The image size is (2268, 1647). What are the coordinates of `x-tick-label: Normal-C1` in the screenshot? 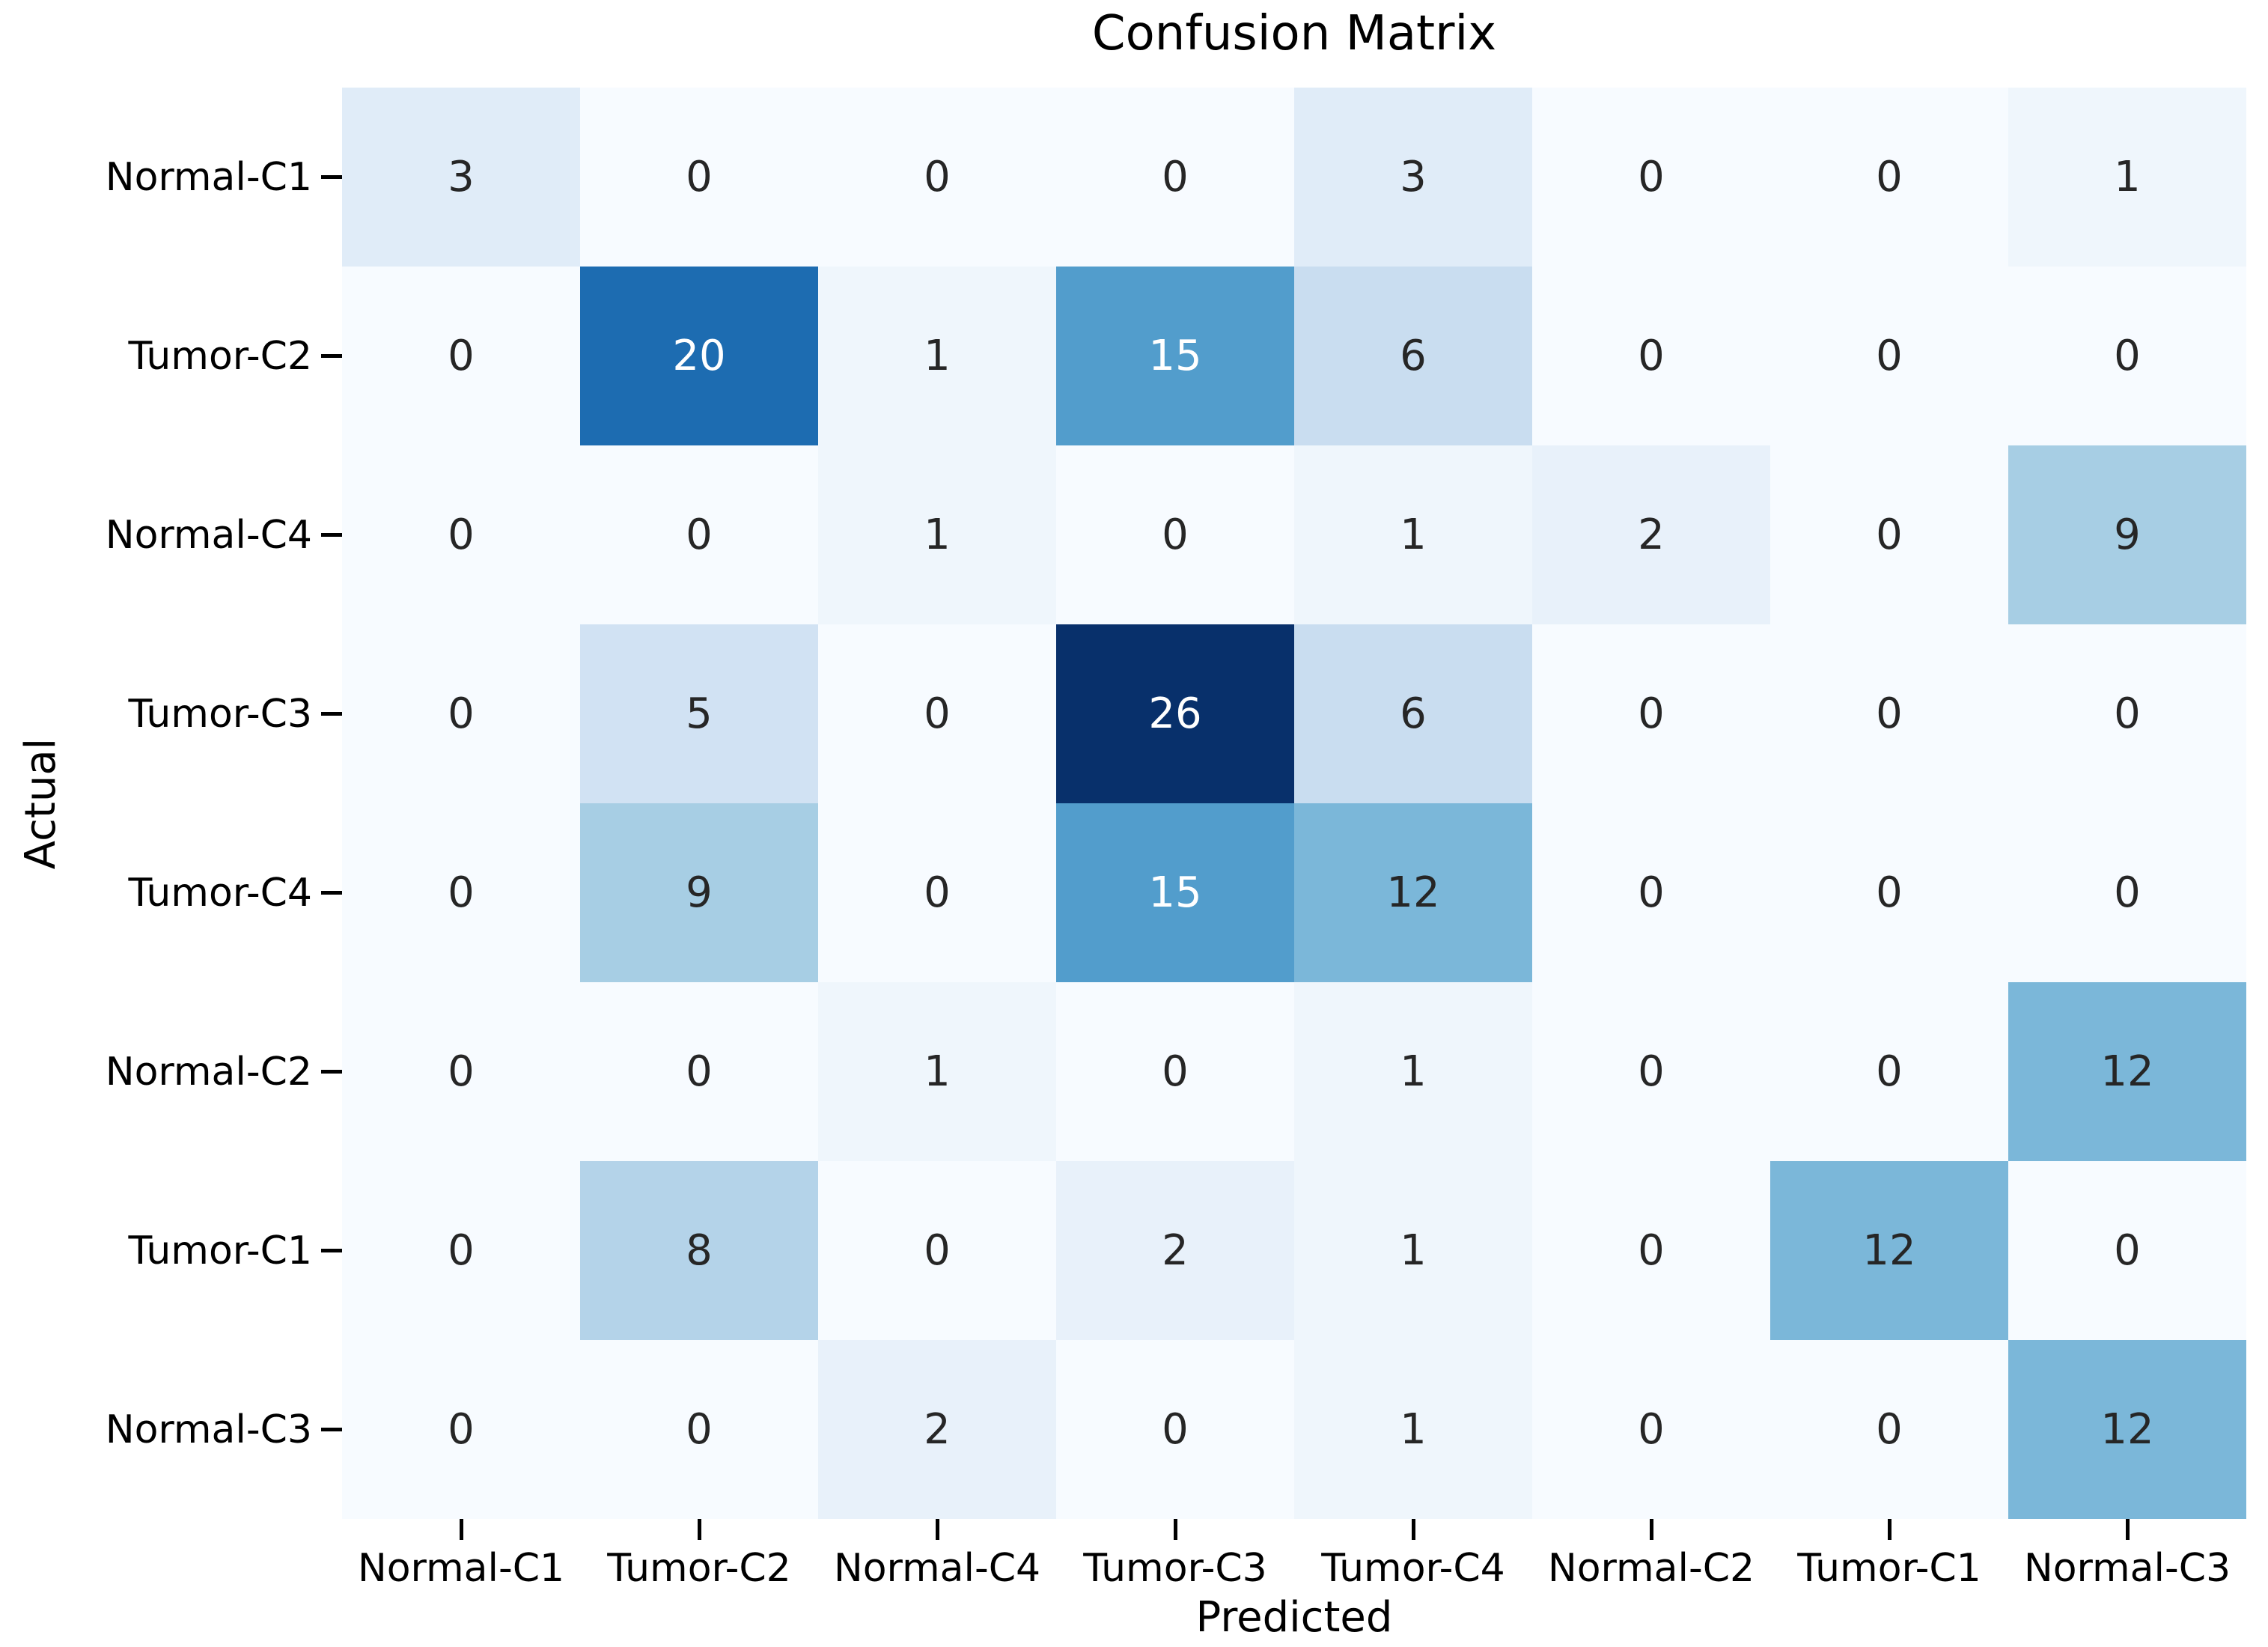 It's located at (461, 1568).